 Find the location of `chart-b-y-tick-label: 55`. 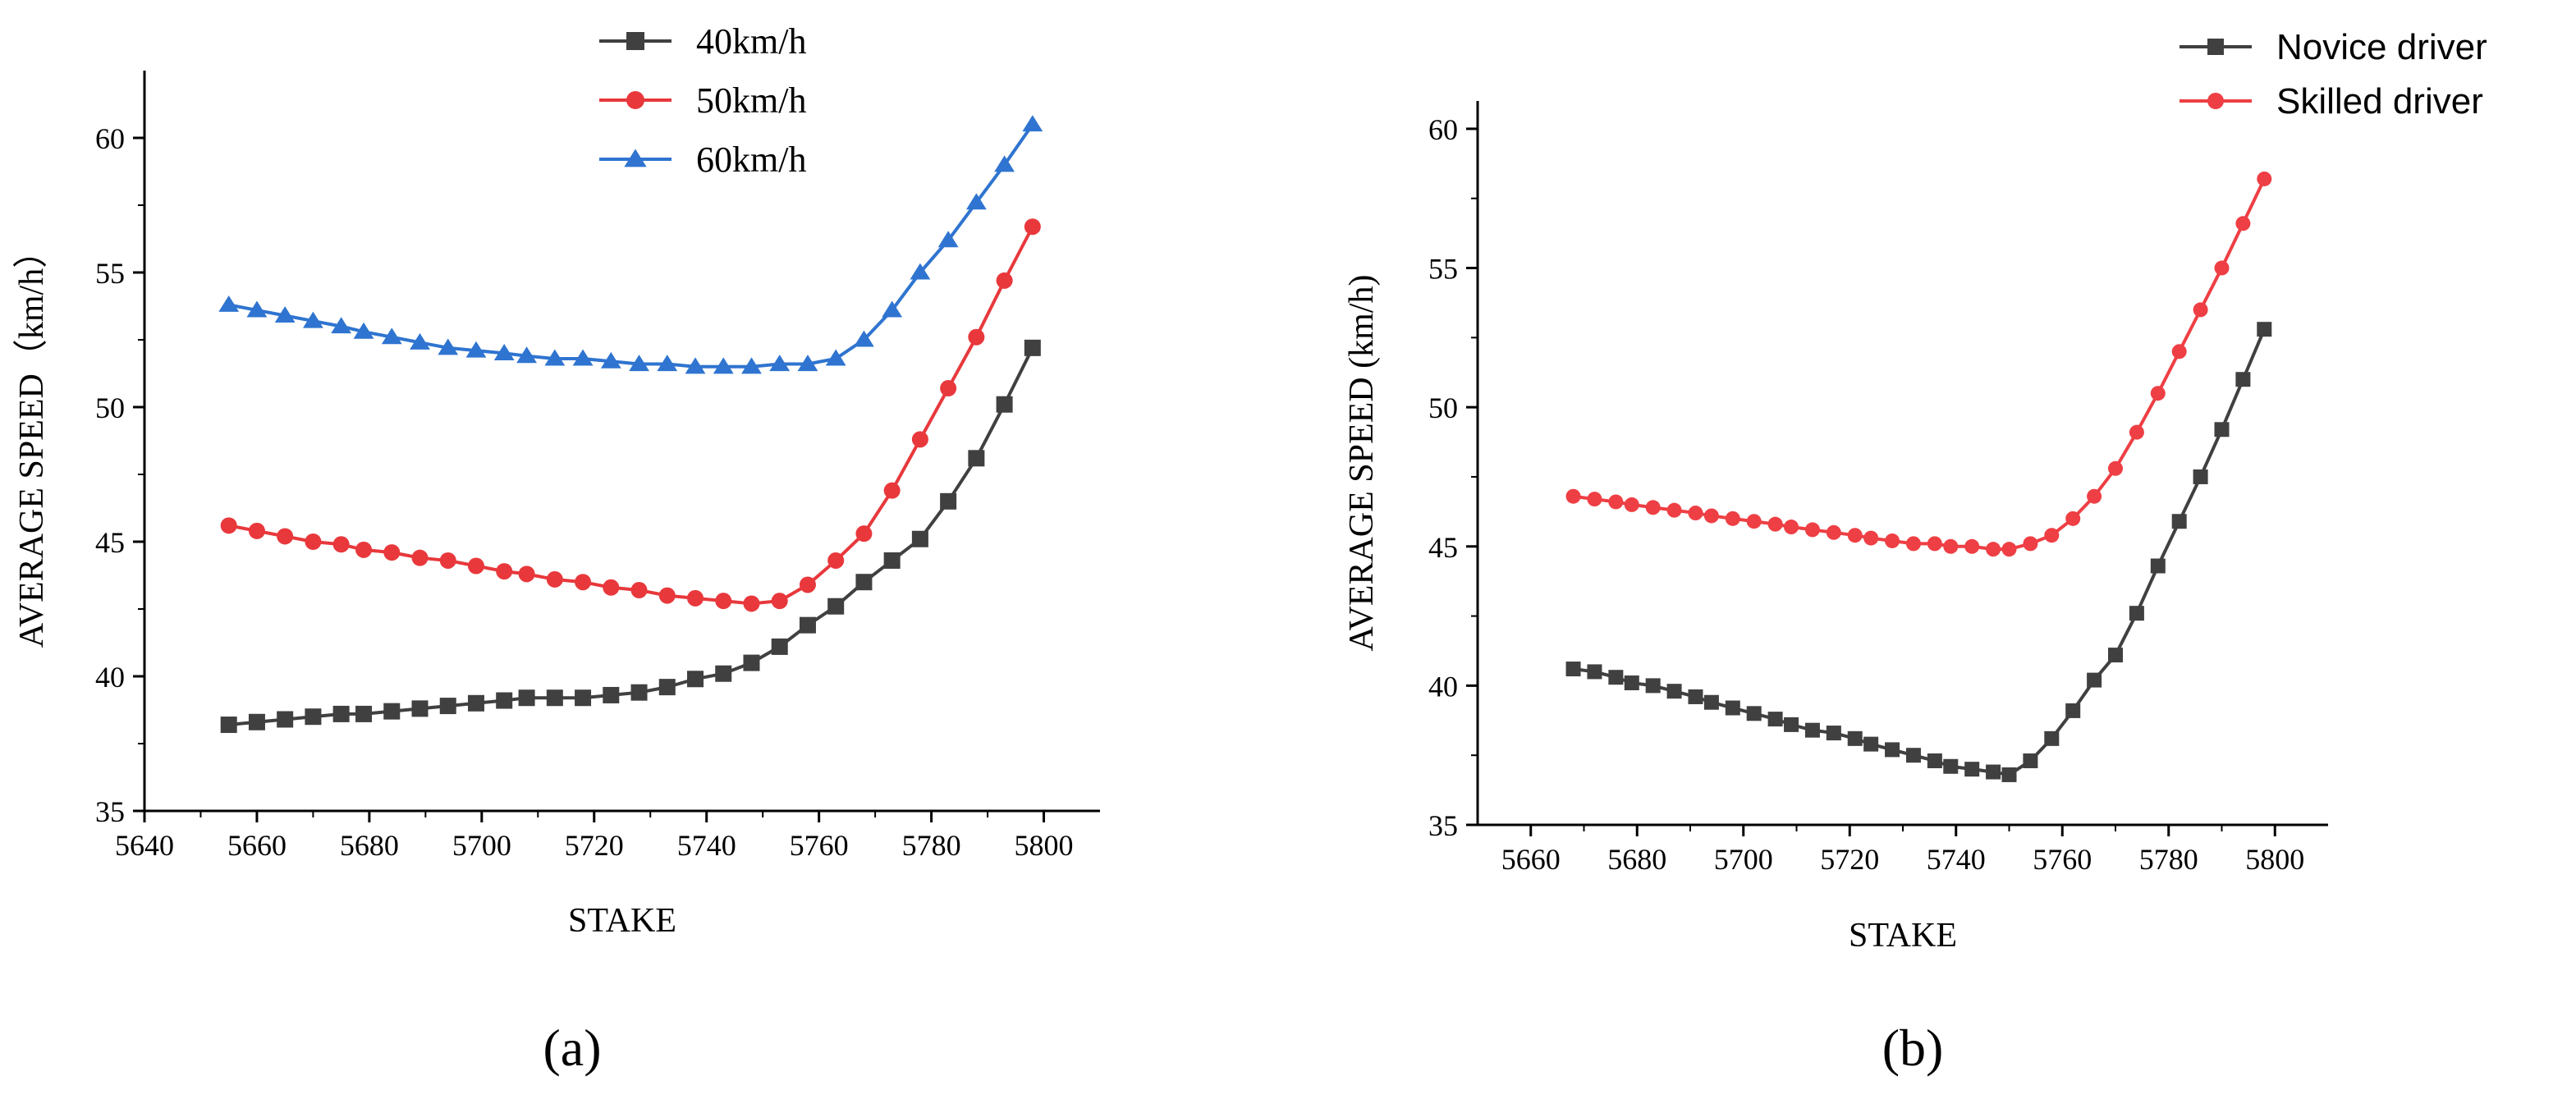

chart-b-y-tick-label: 55 is located at coordinates (1443, 269).